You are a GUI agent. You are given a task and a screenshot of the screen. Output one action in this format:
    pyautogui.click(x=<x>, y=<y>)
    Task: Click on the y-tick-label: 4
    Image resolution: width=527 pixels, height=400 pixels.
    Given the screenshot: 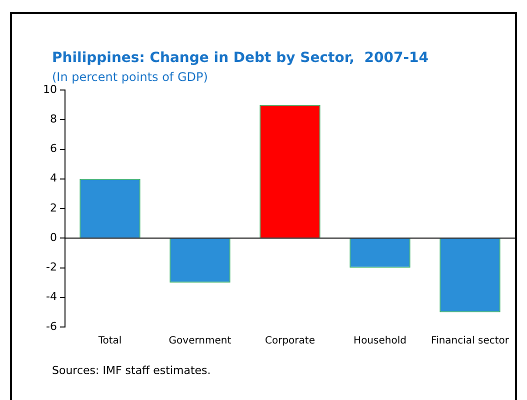 What is the action you would take?
    pyautogui.click(x=53, y=178)
    